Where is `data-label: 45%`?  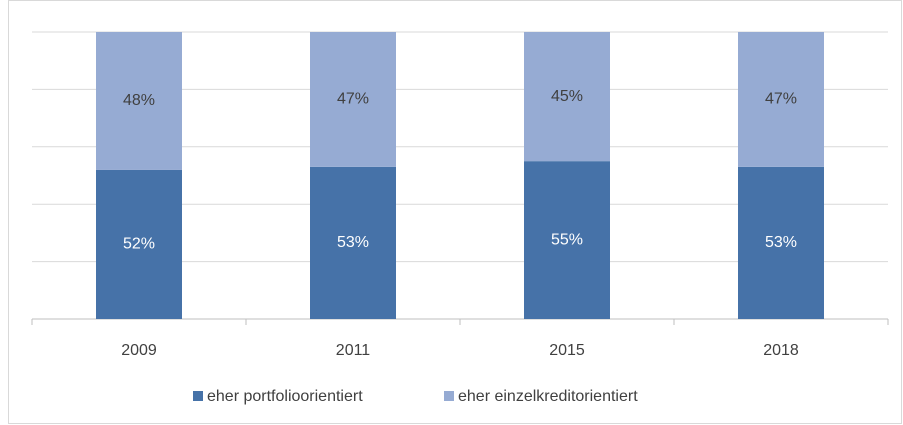
data-label: 45% is located at coordinates (567, 96).